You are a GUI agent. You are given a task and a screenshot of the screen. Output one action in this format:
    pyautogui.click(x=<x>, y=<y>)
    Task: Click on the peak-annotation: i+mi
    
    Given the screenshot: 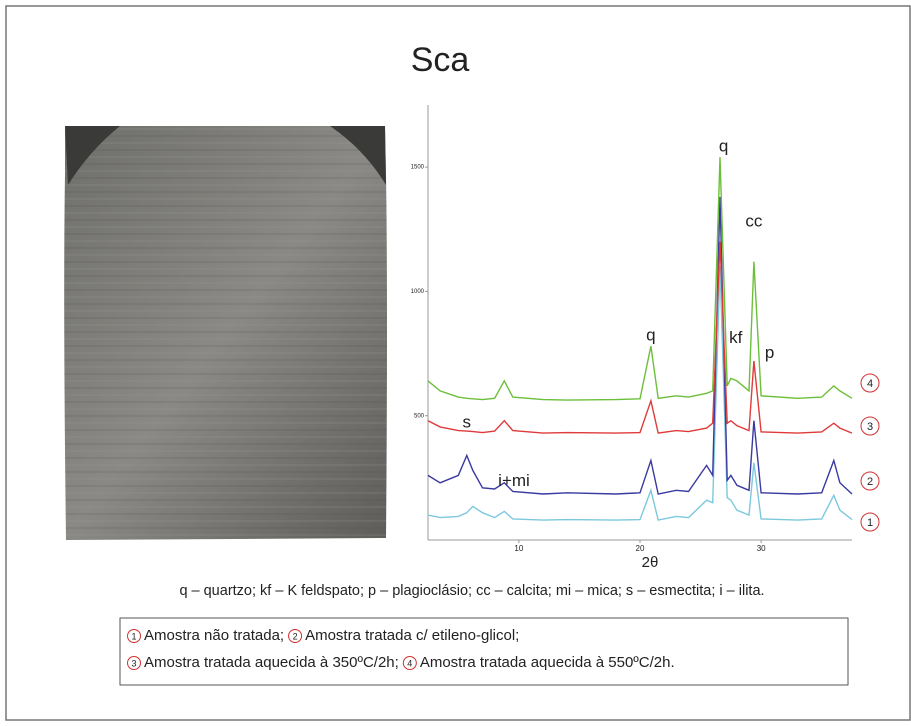 What is the action you would take?
    pyautogui.click(x=514, y=480)
    